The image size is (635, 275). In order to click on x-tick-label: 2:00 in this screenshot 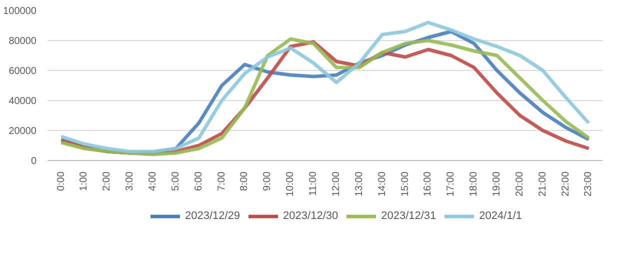, I will do `click(107, 181)`.